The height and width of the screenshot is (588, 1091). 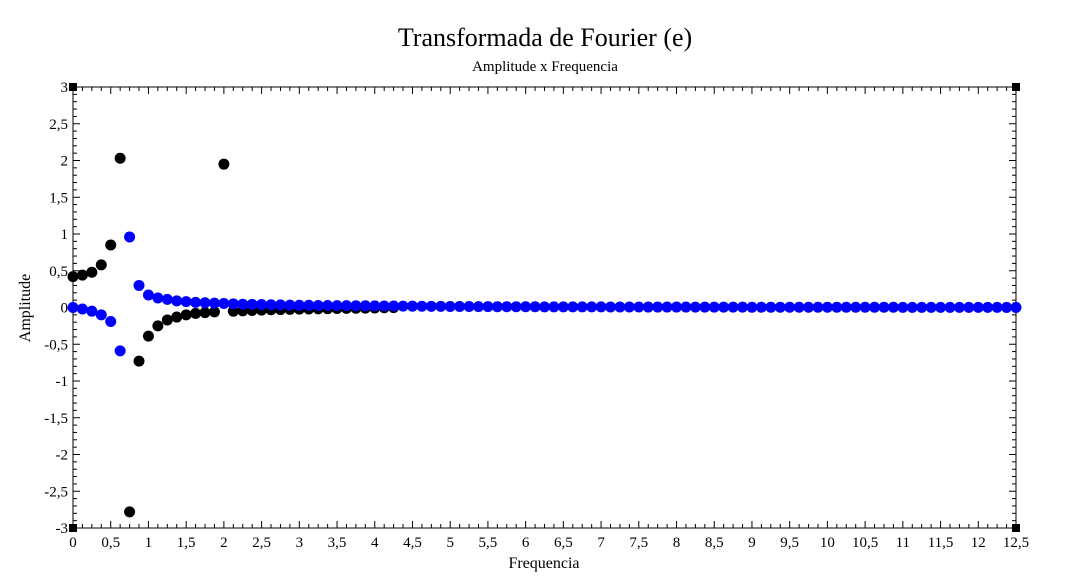 What do you see at coordinates (375, 543) in the screenshot?
I see `x-tick-label: 4` at bounding box center [375, 543].